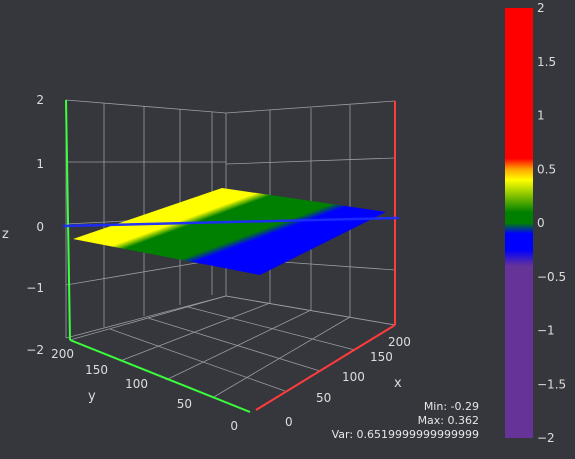 Image resolution: width=575 pixels, height=459 pixels. What do you see at coordinates (35, 225) in the screenshot?
I see `z-tick-labels: −2 −1 0 1 2` at bounding box center [35, 225].